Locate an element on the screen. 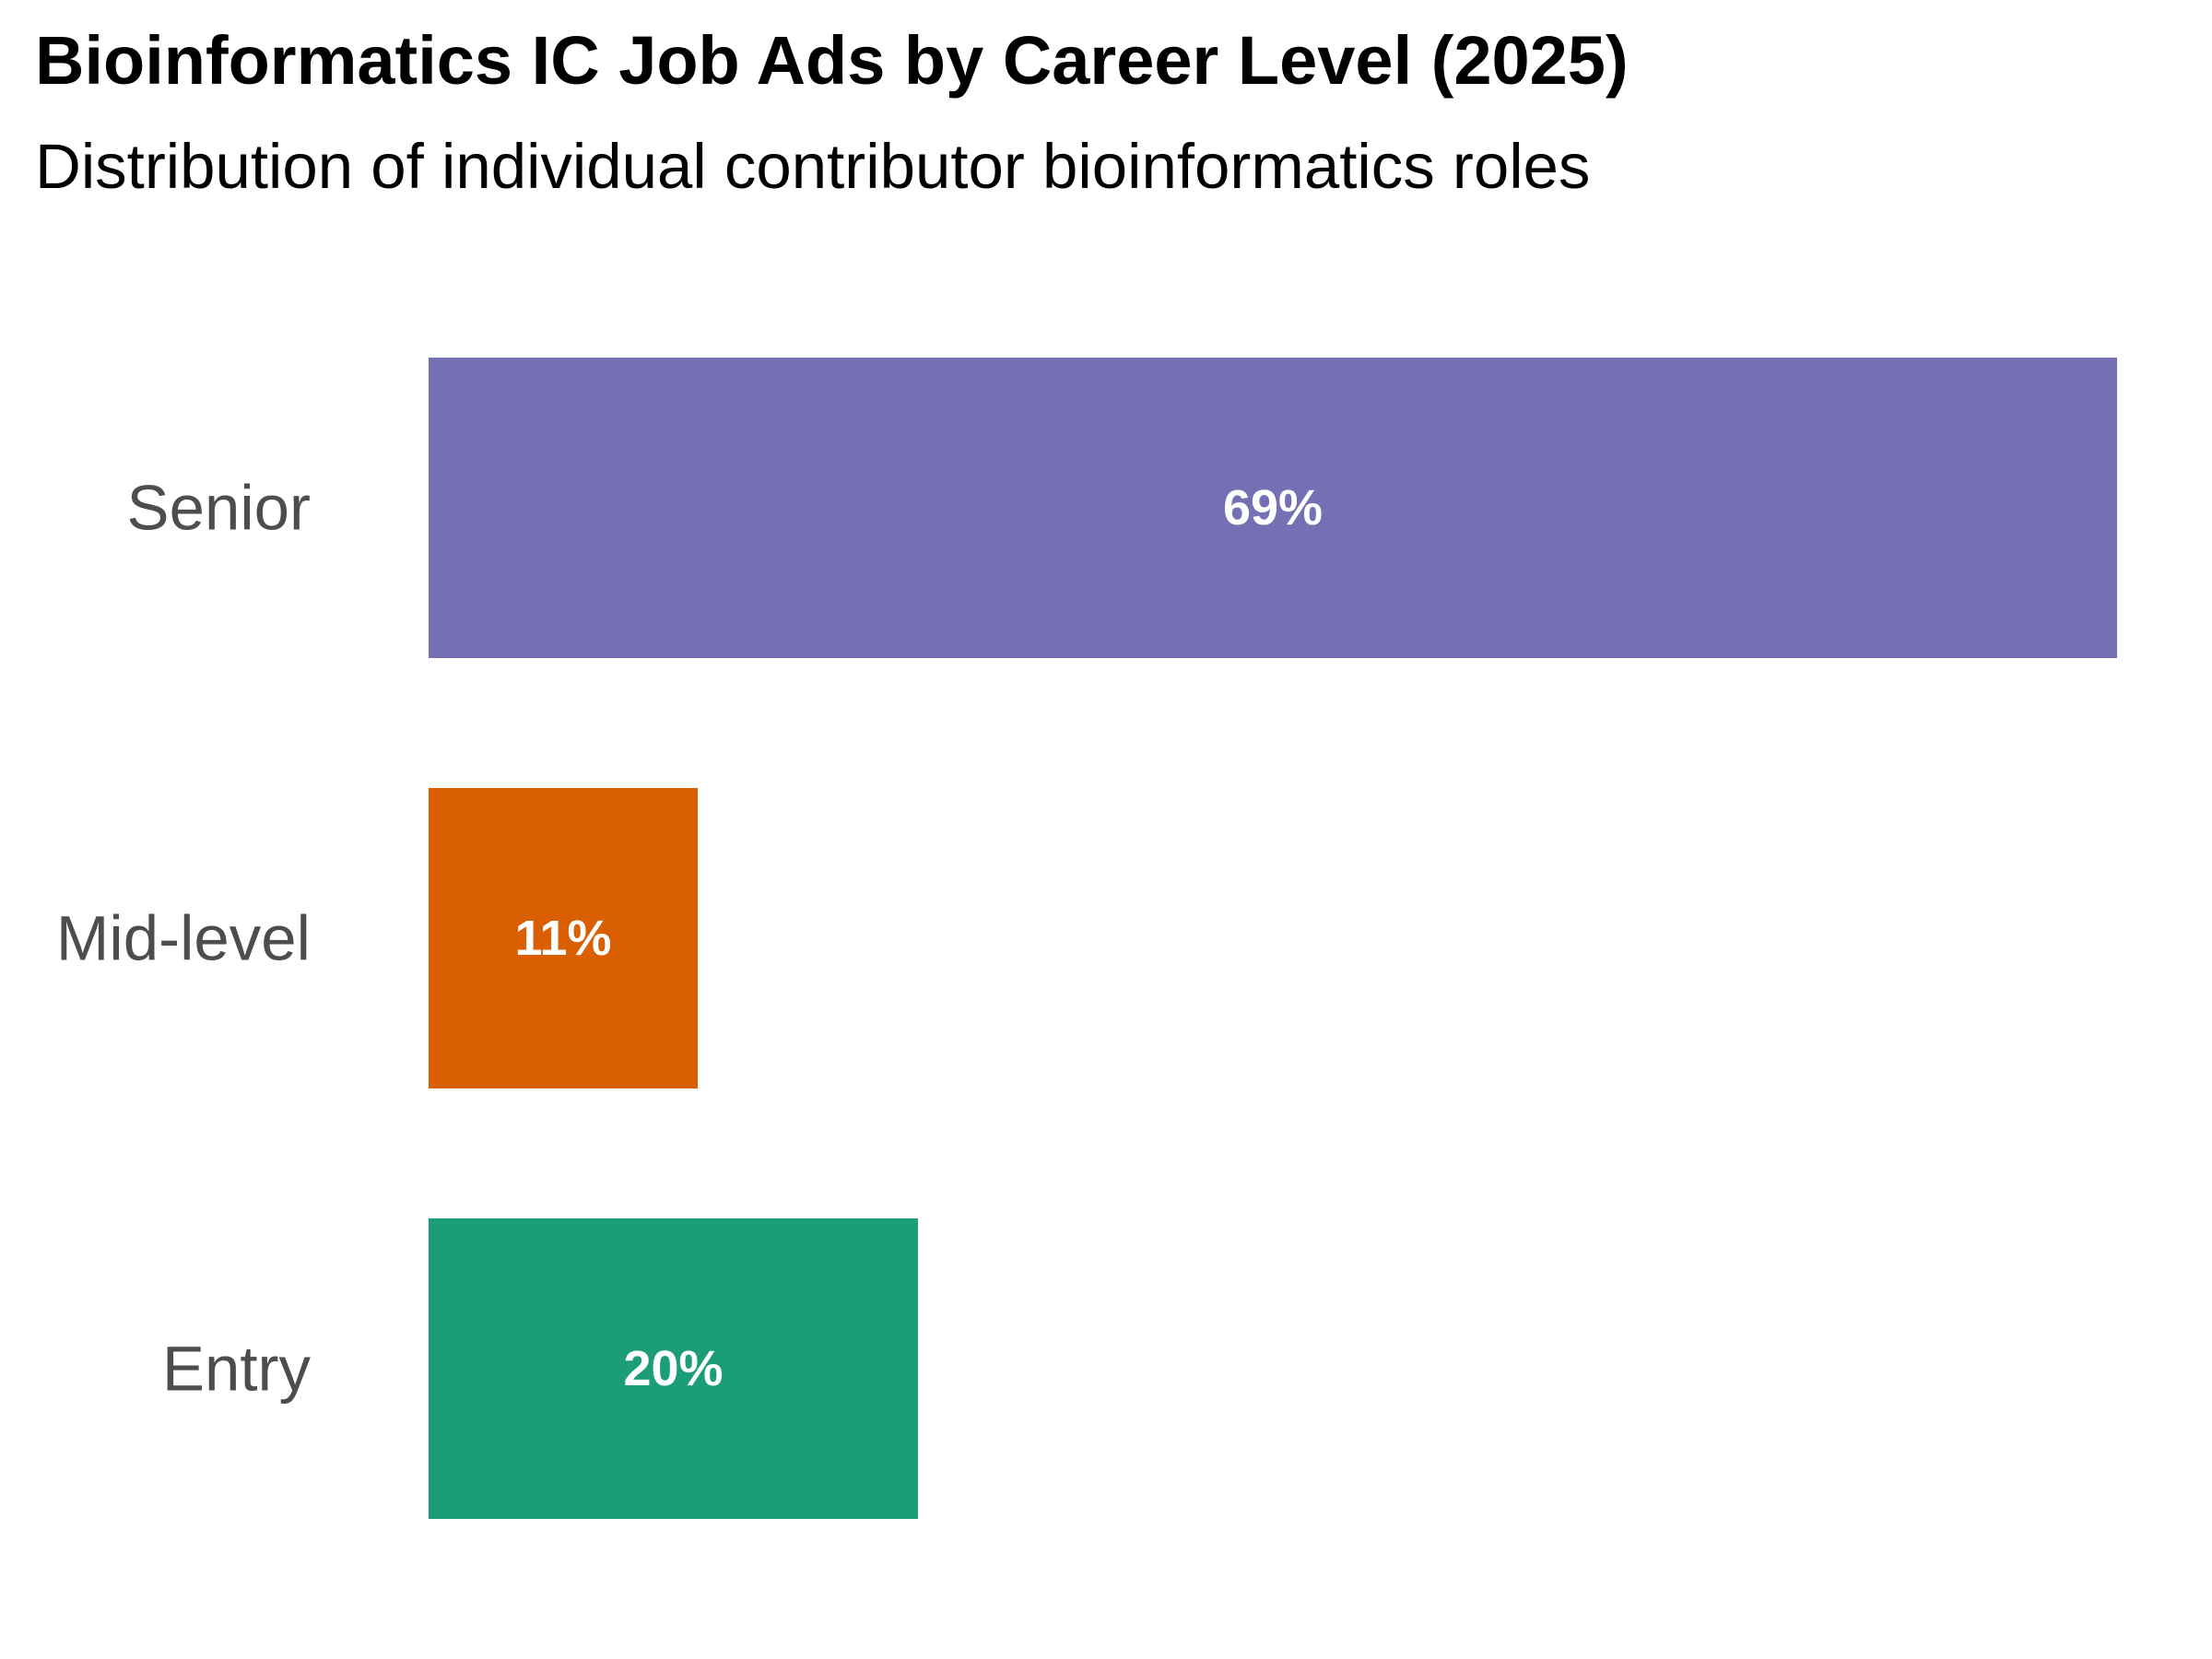  bar-senior is located at coordinates (1273, 508).